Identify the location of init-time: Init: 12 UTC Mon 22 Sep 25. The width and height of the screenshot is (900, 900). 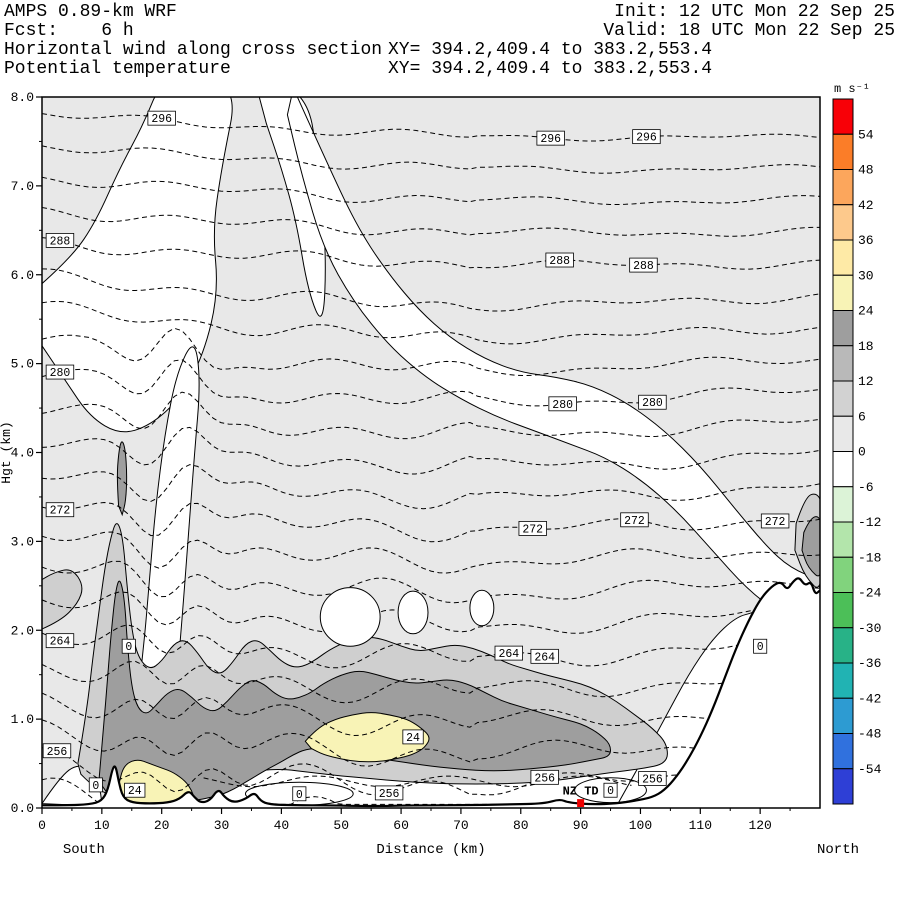
(754, 12).